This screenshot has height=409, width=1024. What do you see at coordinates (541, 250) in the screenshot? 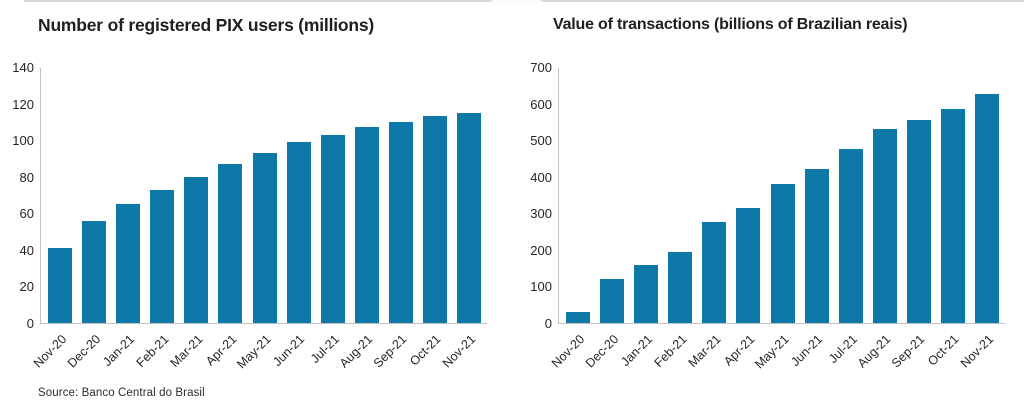
I see `y-tick-200: 200` at bounding box center [541, 250].